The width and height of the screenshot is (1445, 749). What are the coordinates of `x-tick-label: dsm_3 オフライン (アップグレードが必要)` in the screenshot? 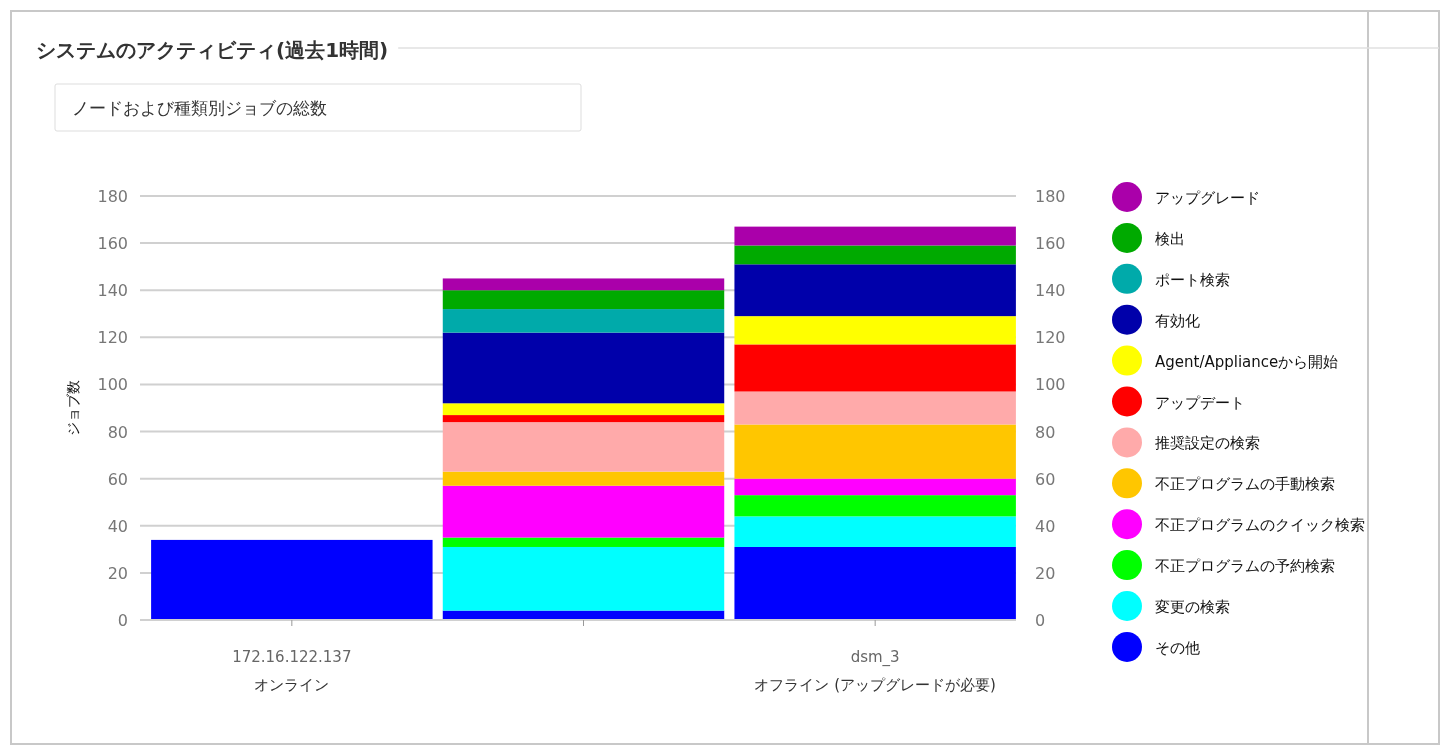 It's located at (875, 671).